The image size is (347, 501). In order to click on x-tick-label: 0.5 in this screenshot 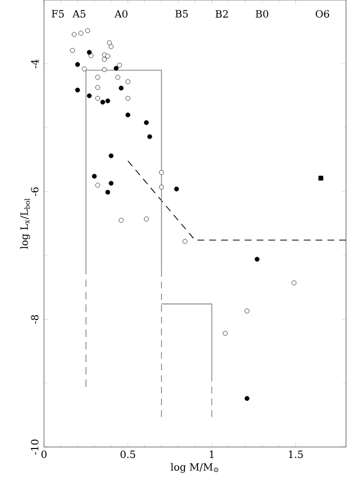, I will do `click(128, 454)`.